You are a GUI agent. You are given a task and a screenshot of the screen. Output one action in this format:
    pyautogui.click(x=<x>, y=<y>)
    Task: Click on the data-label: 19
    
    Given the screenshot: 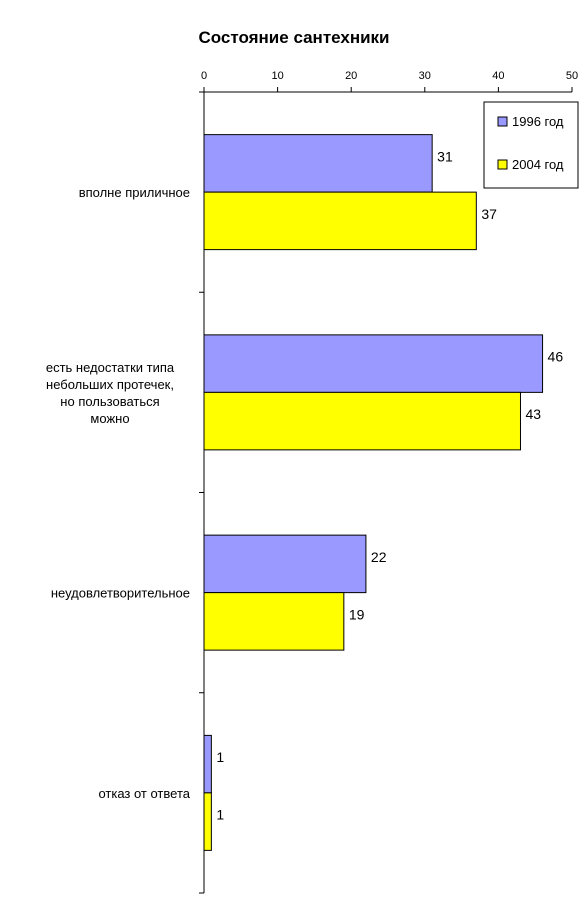 What is the action you would take?
    pyautogui.click(x=357, y=614)
    